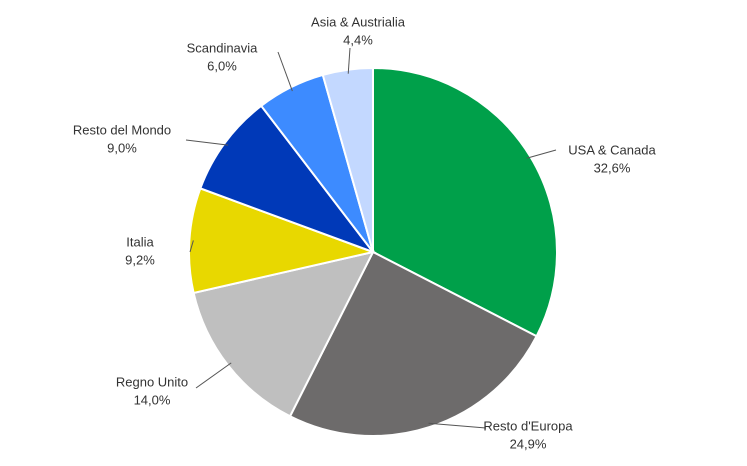 This screenshot has width=747, height=466. Describe the element at coordinates (140, 241) in the screenshot. I see `slice-label: Italia` at that location.